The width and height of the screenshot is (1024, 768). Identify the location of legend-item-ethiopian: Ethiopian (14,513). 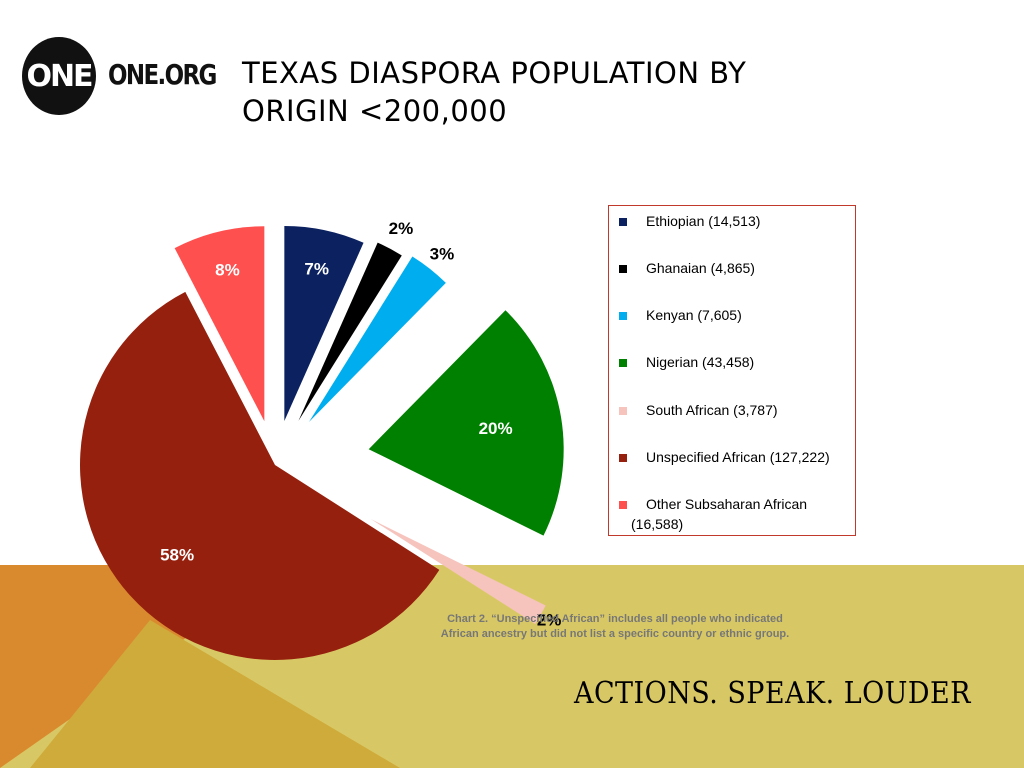
(737, 221).